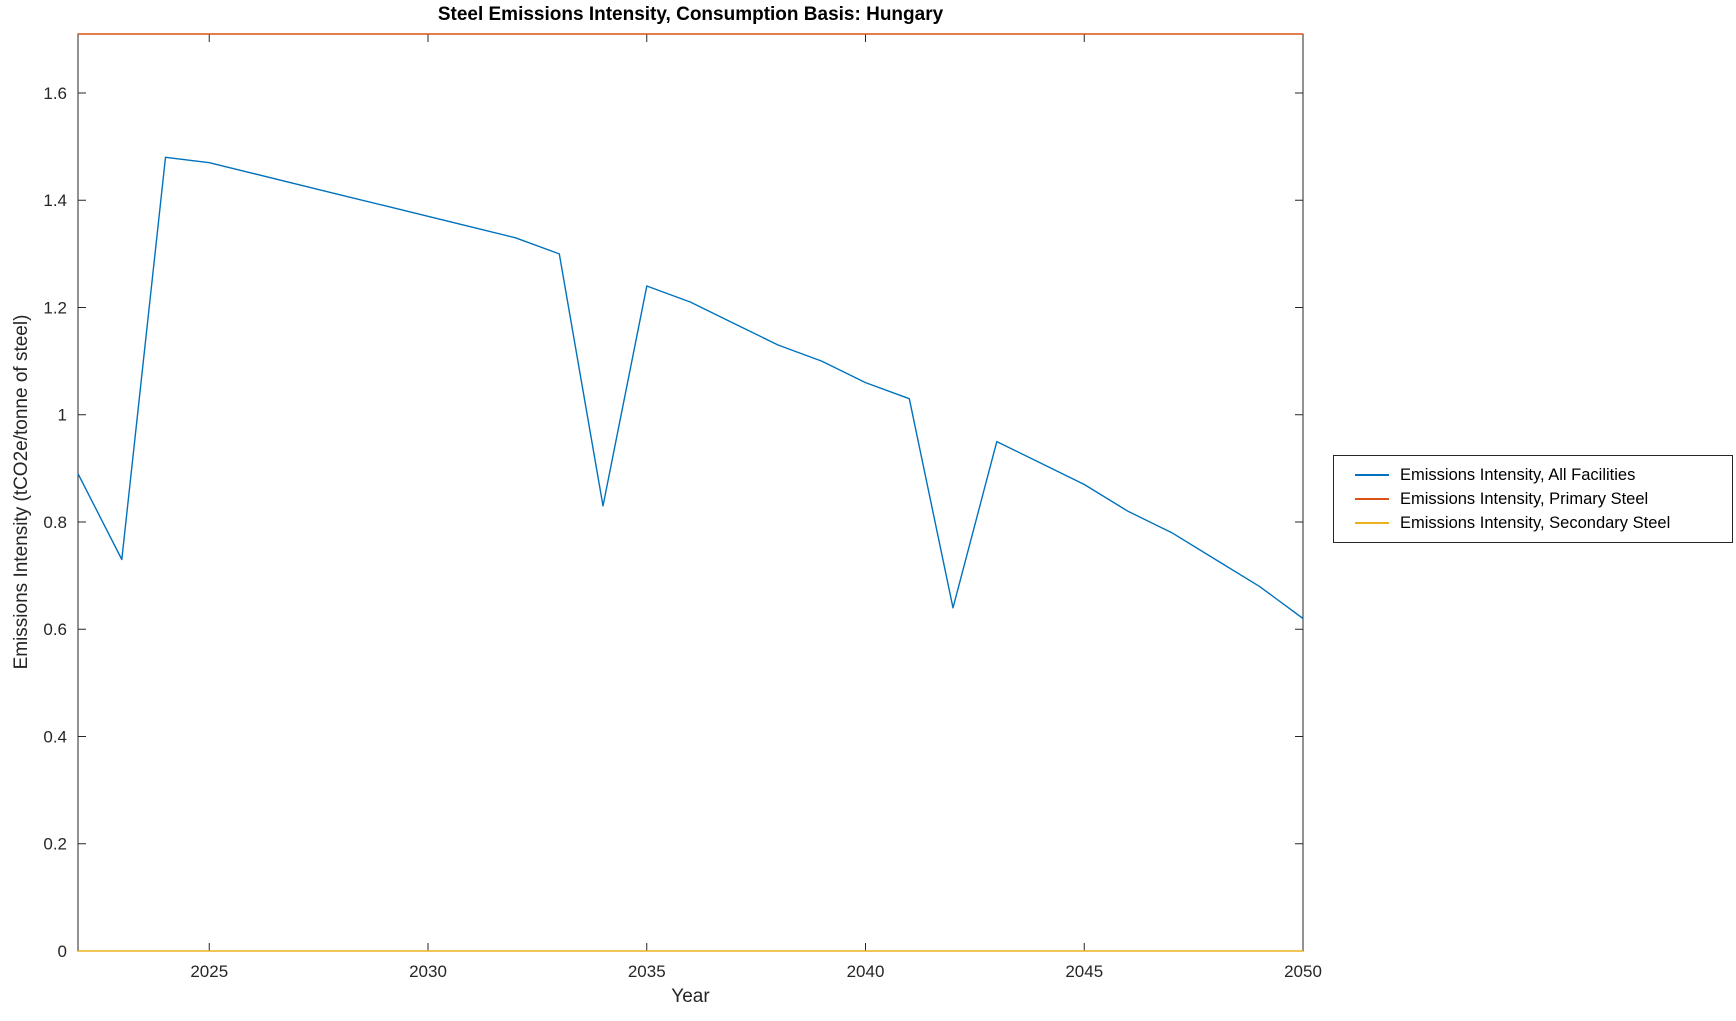 Image resolution: width=1736 pixels, height=1021 pixels. I want to click on y-tick-label: 1.2, so click(55, 307).